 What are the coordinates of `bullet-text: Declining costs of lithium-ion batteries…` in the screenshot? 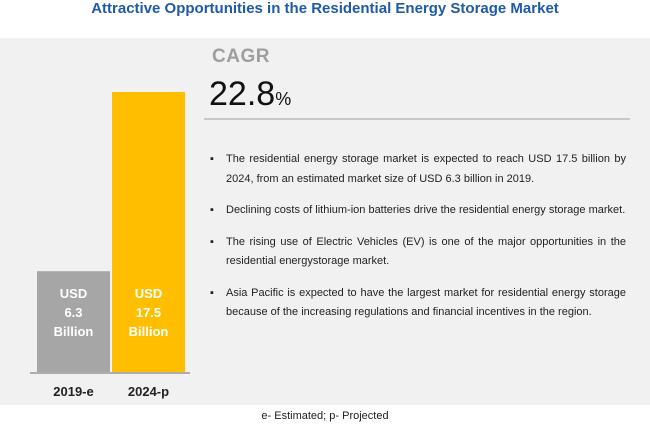 It's located at (426, 210).